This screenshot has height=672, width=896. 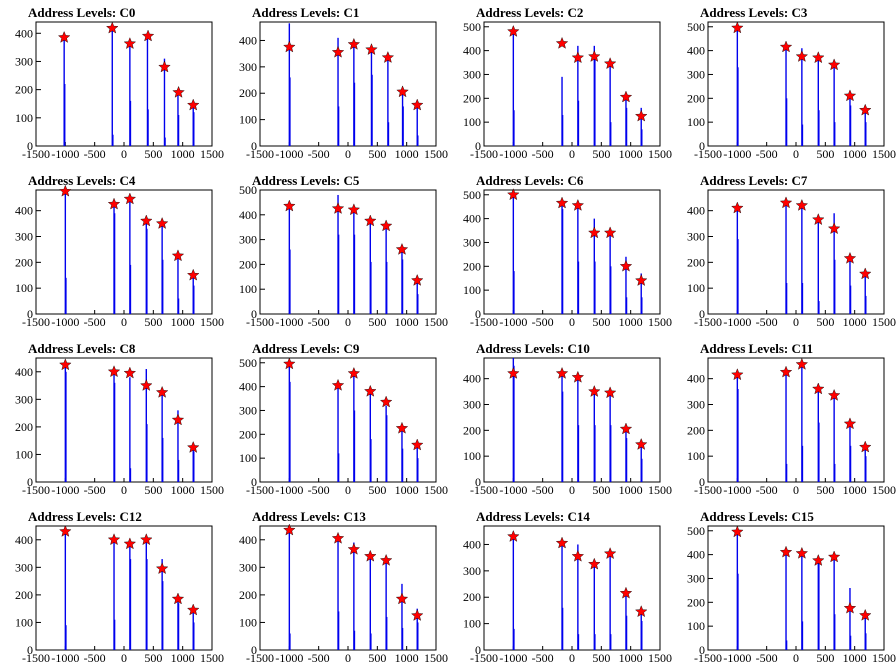 What do you see at coordinates (309, 516) in the screenshot?
I see `chart-title: Address Levels: C13` at bounding box center [309, 516].